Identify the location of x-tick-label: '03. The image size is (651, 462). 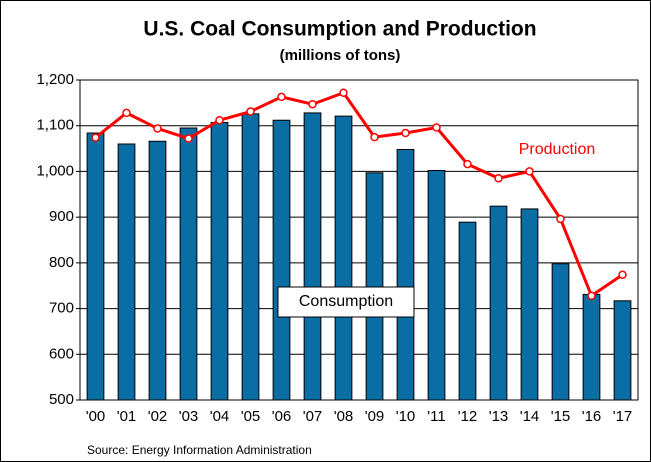
(189, 416).